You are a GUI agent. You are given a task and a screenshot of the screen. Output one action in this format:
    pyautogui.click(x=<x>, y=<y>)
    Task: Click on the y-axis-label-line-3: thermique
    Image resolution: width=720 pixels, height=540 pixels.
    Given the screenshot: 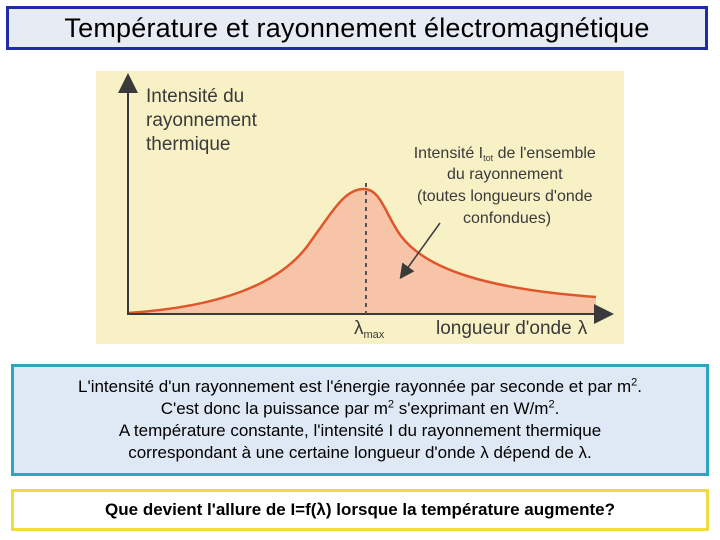 What is the action you would take?
    pyautogui.click(x=188, y=144)
    